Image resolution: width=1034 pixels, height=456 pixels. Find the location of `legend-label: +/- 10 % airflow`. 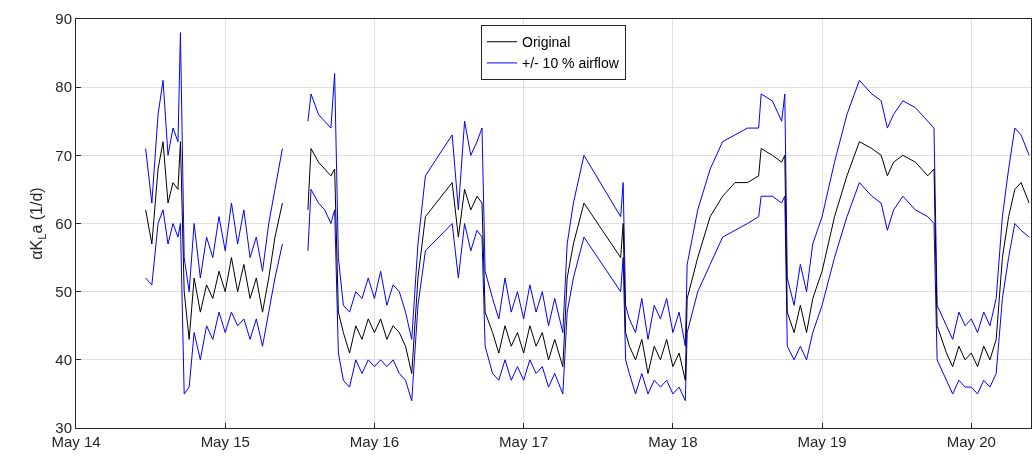

legend-label: +/- 10 % airflow is located at coordinates (571, 63).